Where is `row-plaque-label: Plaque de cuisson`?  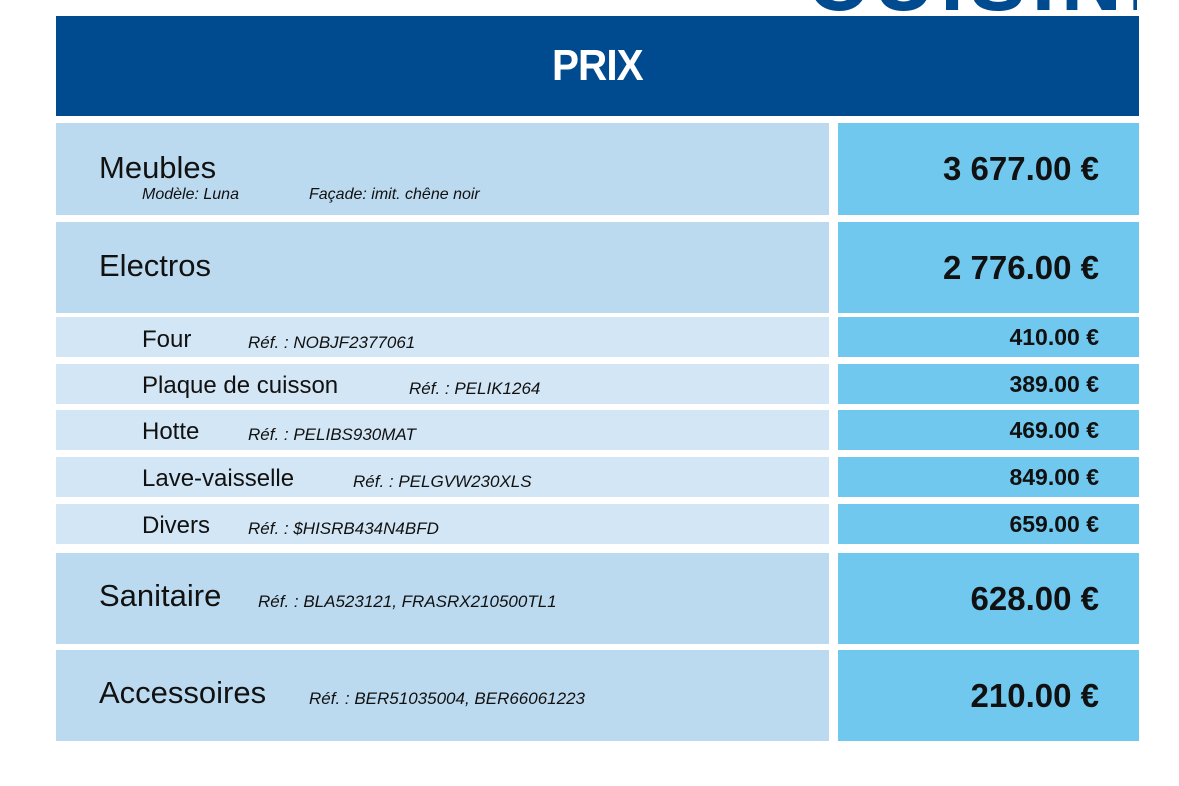
row-plaque-label: Plaque de cuisson is located at coordinates (240, 385).